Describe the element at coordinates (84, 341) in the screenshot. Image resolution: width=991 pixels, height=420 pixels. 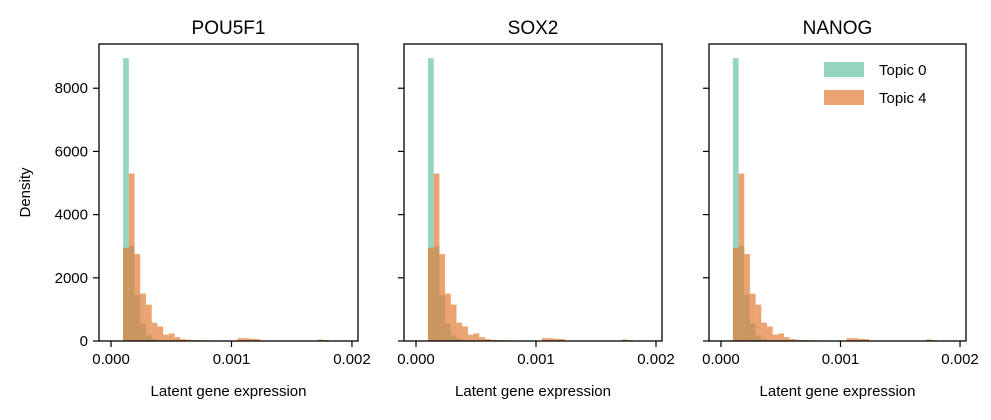
I see `y-tick-label: 0` at that location.